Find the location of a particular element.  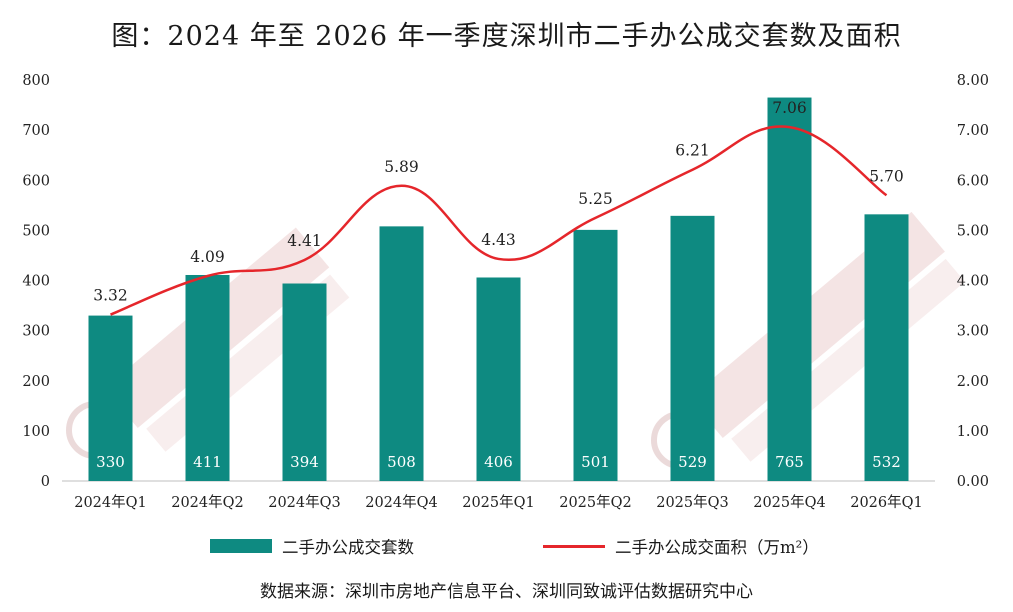

line-data-label: 7.06 is located at coordinates (789, 108).